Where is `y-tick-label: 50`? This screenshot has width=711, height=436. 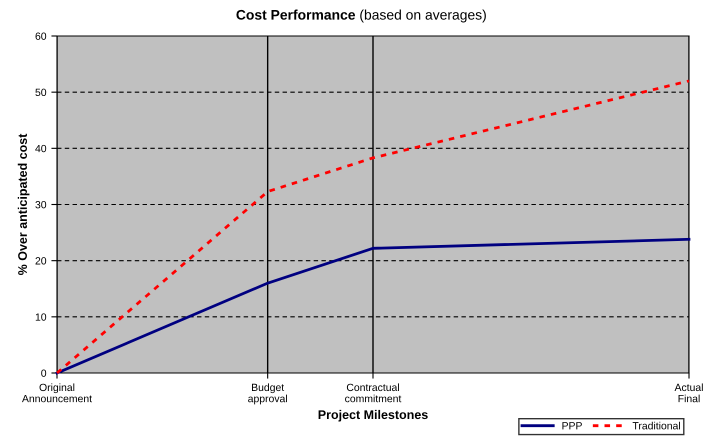 y-tick-label: 50 is located at coordinates (40, 92).